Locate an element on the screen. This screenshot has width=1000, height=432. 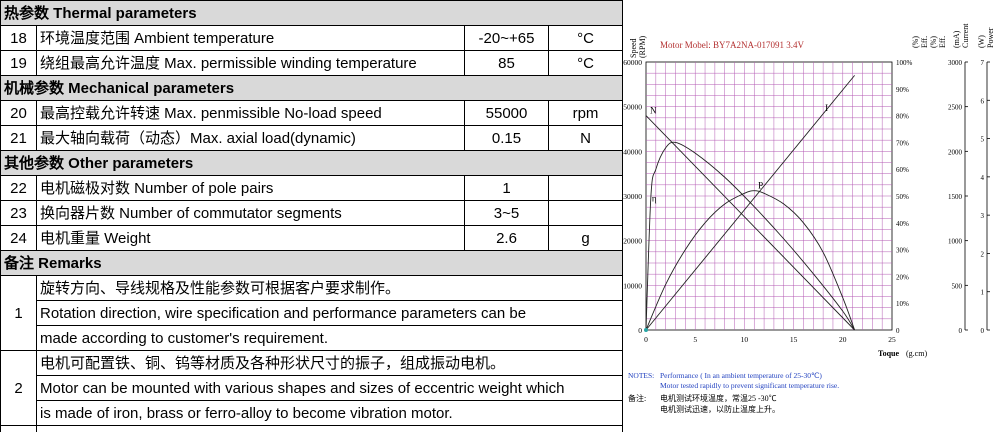
right-axis-title-4a: (W) is located at coordinates (981, 41).